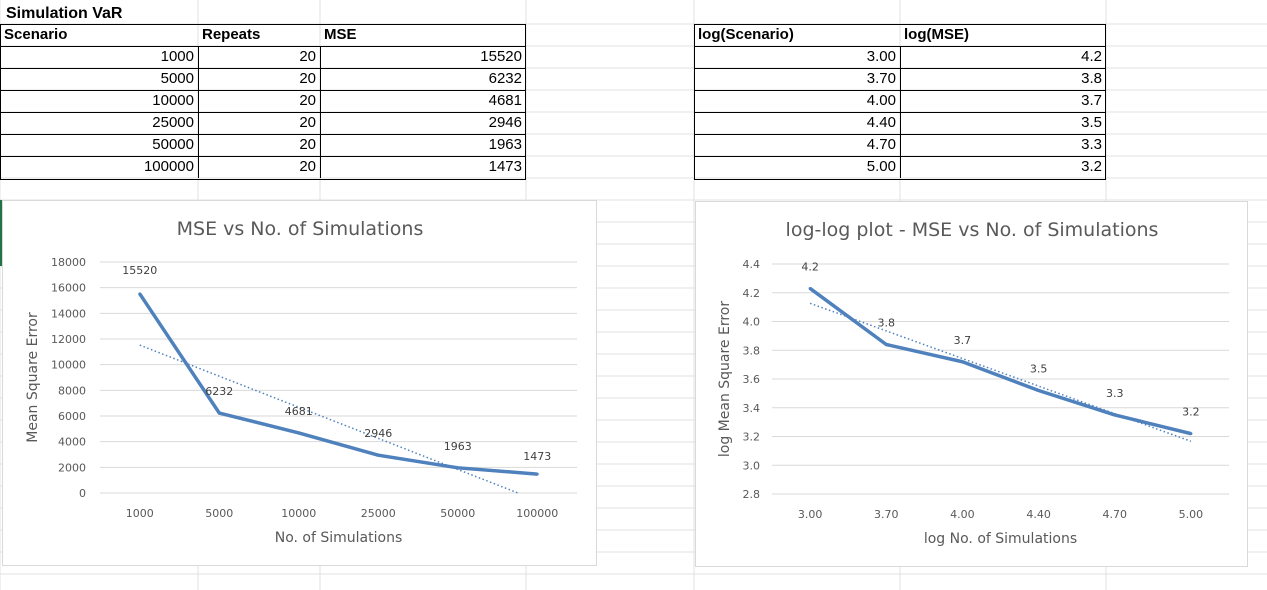 The width and height of the screenshot is (1267, 590). What do you see at coordinates (173, 100) in the screenshot?
I see `table-mse-cell: 10000` at bounding box center [173, 100].